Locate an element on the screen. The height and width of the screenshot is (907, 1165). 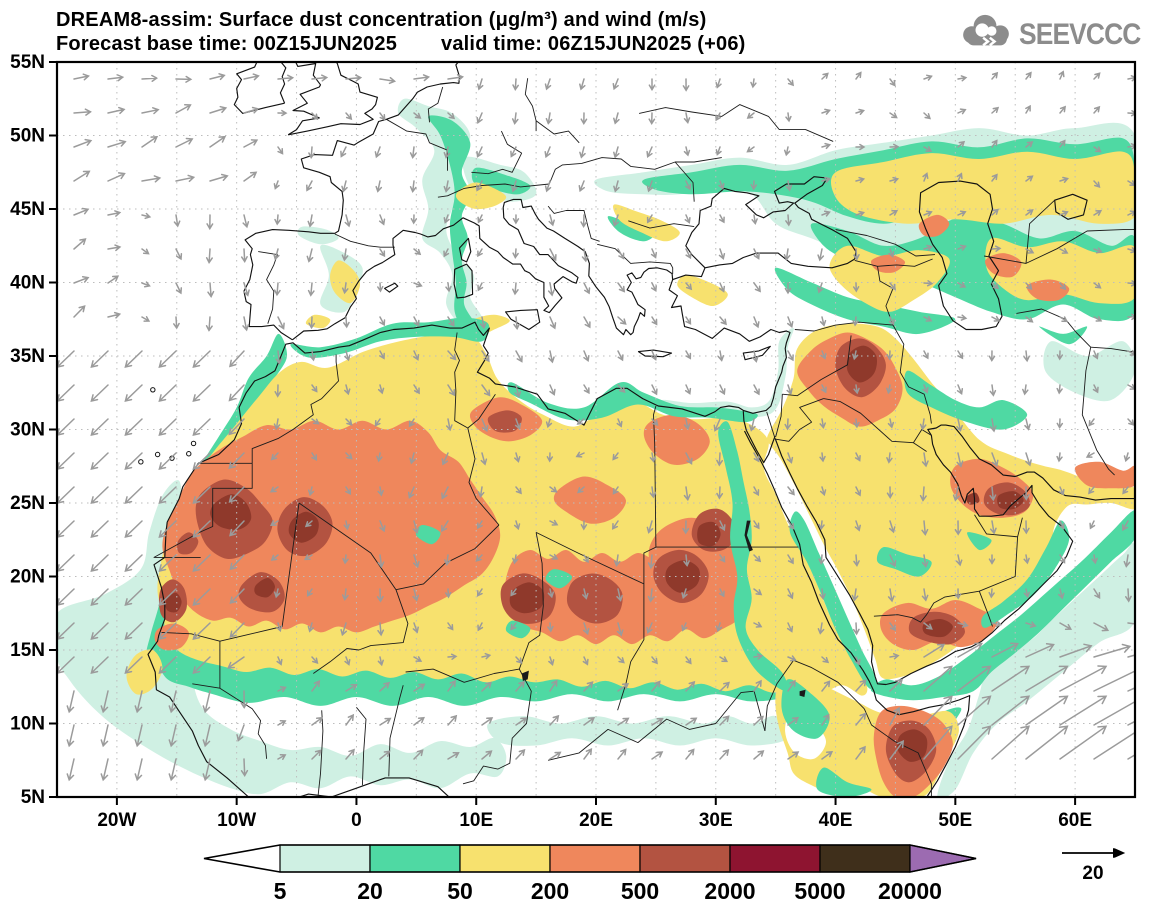
colorbar-tick-label: 20 is located at coordinates (370, 891).